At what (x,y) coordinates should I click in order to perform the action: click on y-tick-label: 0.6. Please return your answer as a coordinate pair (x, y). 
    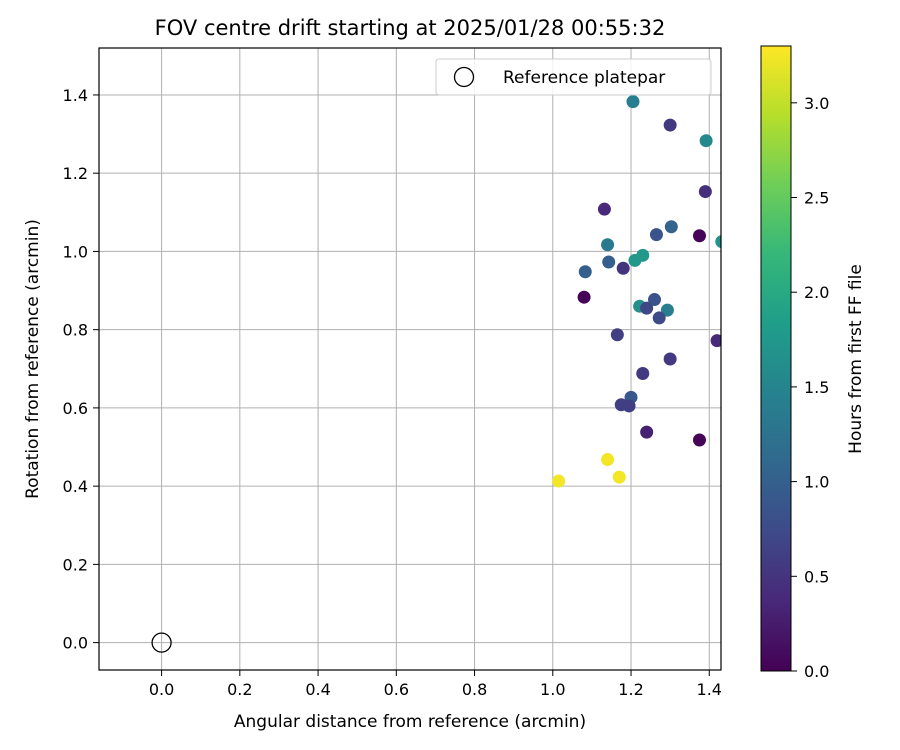
    Looking at the image, I should click on (75, 408).